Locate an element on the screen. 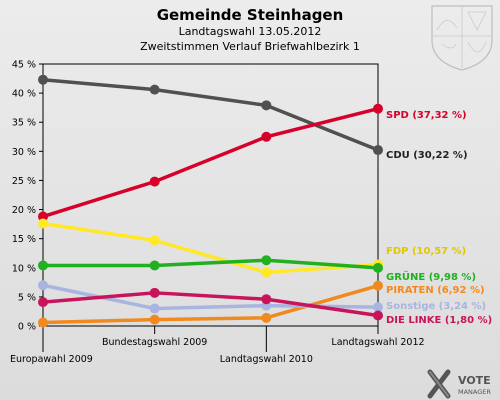 This screenshot has height=400, width=500. y-tick-label: 20 % is located at coordinates (24, 210).